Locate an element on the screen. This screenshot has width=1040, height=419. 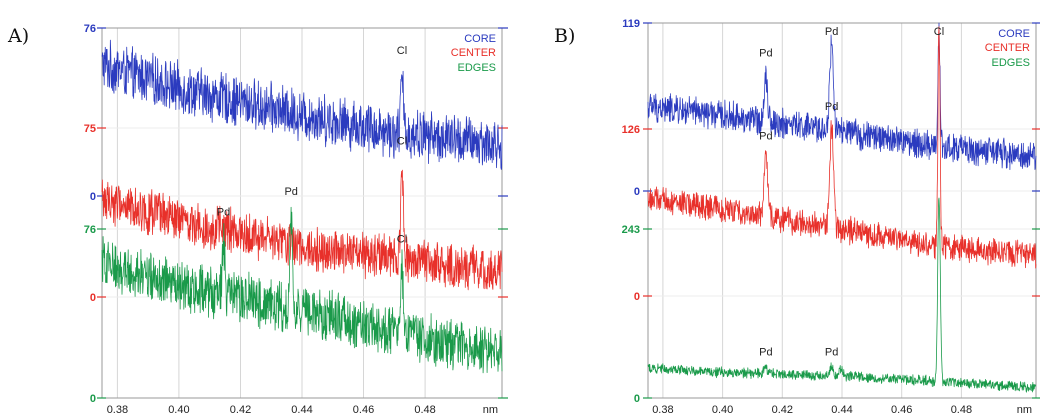
series-line-center is located at coordinates (302, 230).